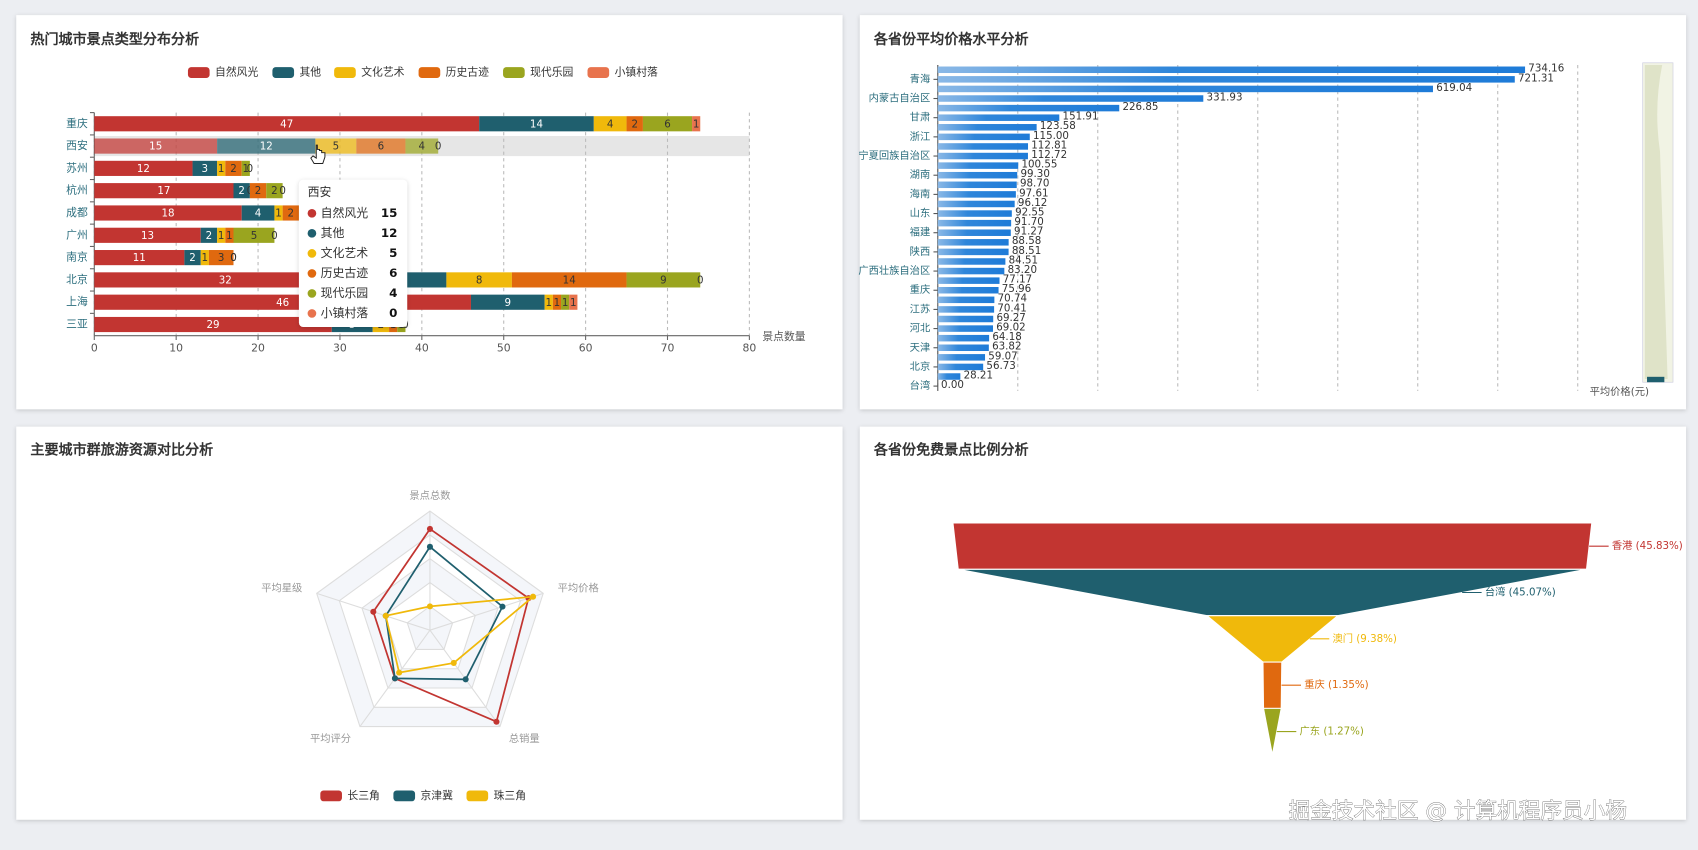 The height and width of the screenshot is (850, 1698). What do you see at coordinates (978, 375) in the screenshot?
I see `data-label: 28.21` at bounding box center [978, 375].